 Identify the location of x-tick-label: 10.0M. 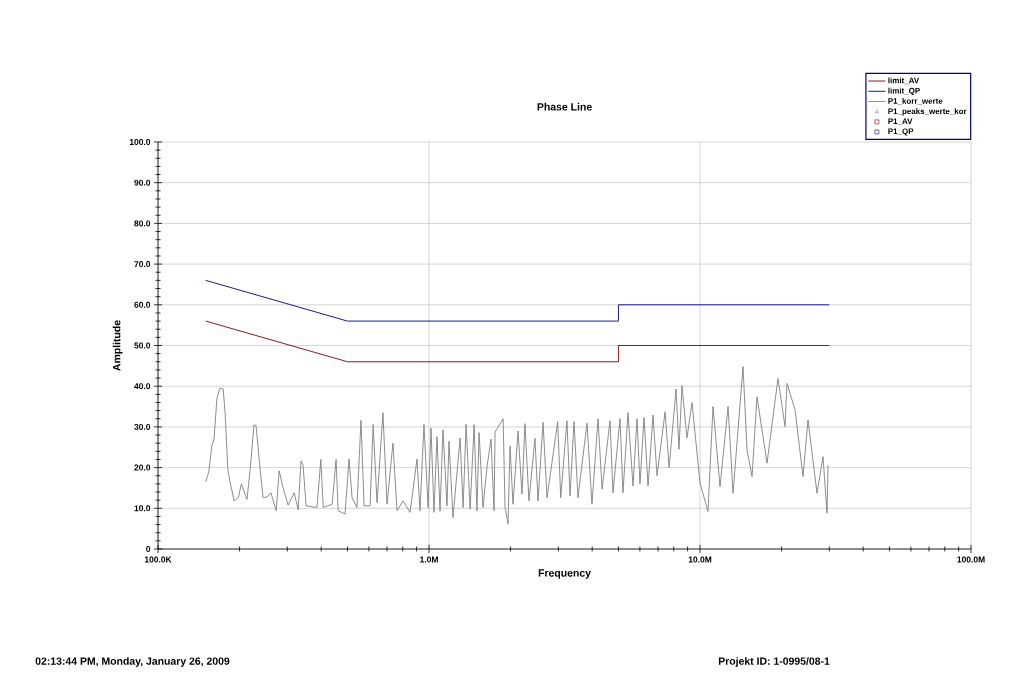
(700, 559).